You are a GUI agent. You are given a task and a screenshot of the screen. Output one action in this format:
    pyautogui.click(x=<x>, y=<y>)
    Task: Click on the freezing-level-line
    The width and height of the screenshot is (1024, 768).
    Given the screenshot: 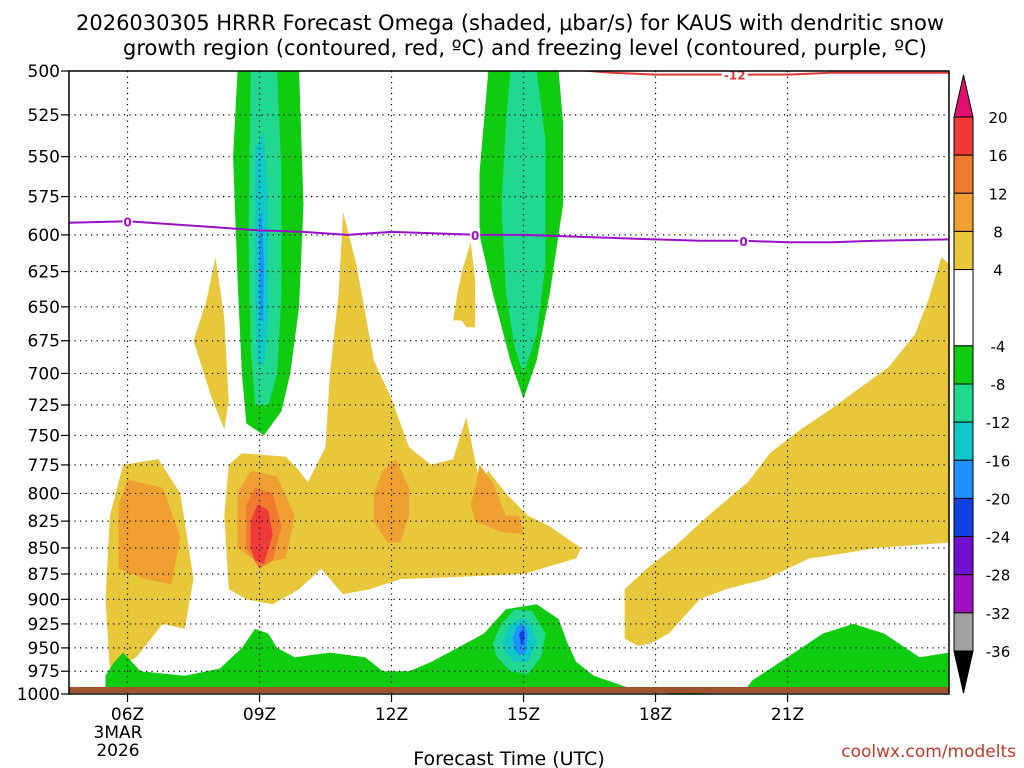 What is the action you would take?
    pyautogui.click(x=509, y=232)
    